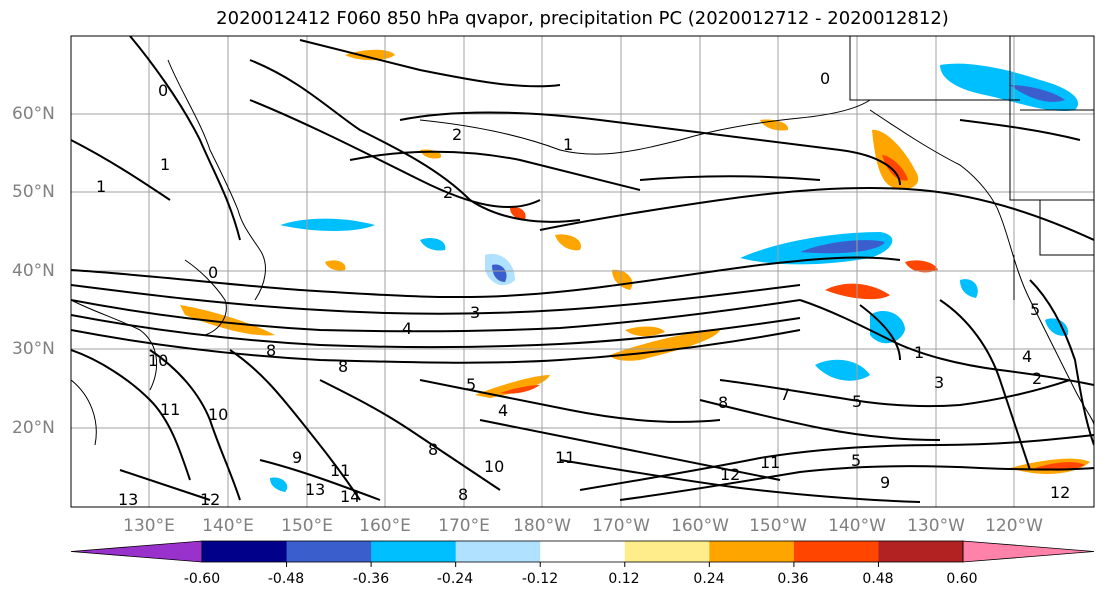 The height and width of the screenshot is (601, 1105). I want to click on colorbar-tick-label: -0.36, so click(371, 579).